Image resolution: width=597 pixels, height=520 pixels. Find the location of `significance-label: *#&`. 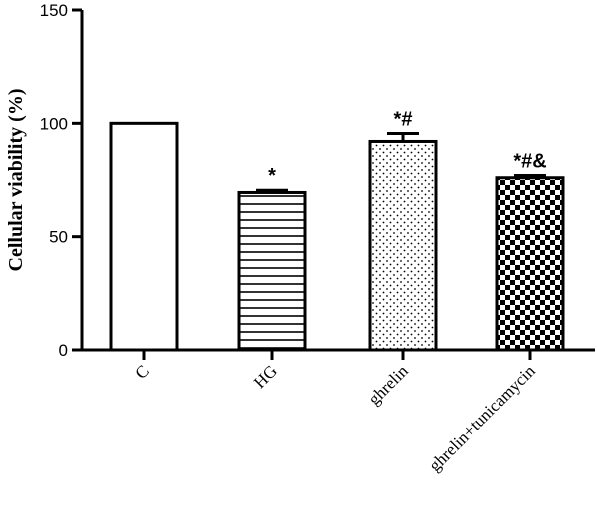

significance-label: *#& is located at coordinates (529, 161).